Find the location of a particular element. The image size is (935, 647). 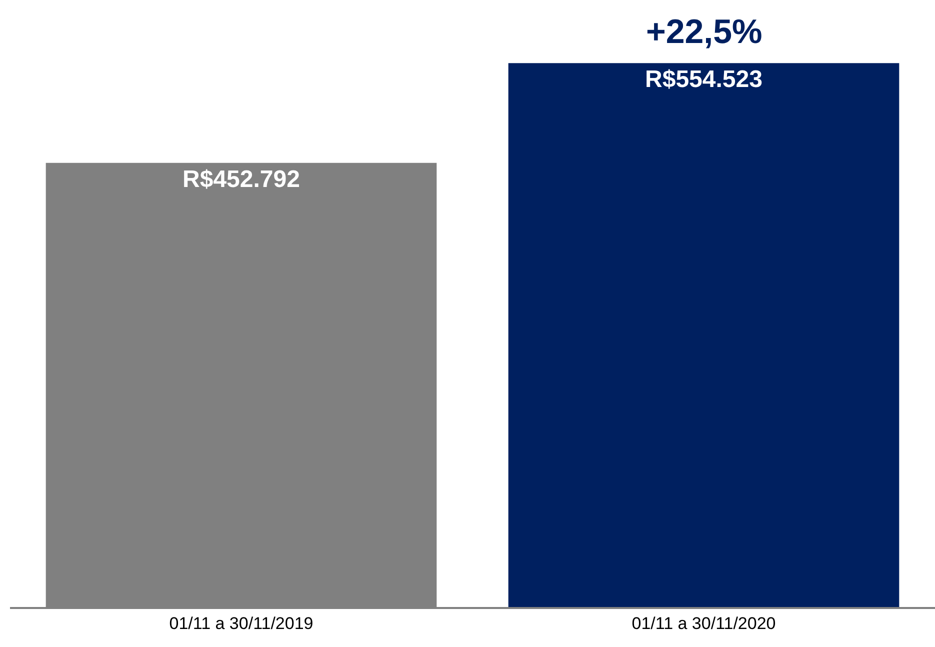

annotation: +22,5% is located at coordinates (704, 32).